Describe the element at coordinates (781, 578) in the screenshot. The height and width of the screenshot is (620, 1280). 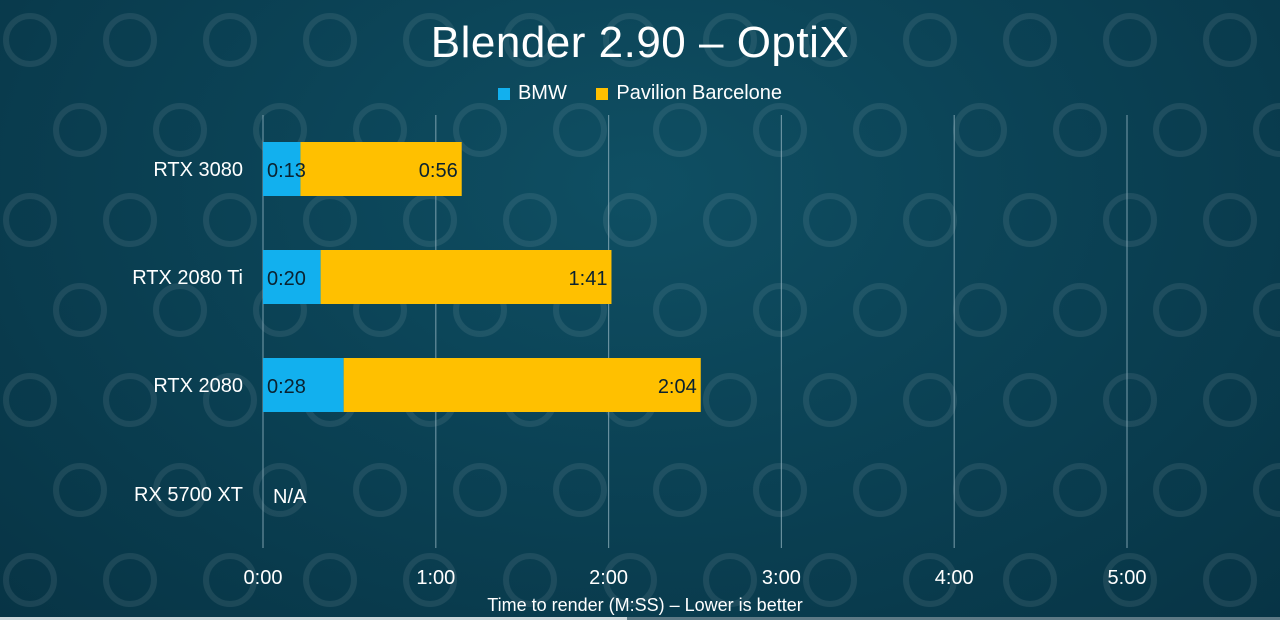
I see `x-tick-label: 3:00` at that location.